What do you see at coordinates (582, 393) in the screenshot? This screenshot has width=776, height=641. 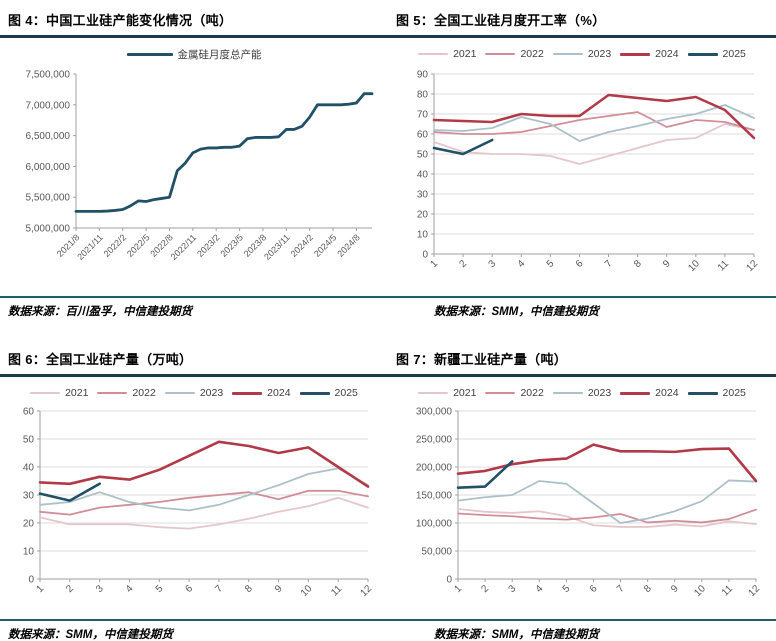 I see `figure-7-legend: 2021 2022 2023 2024 2025` at bounding box center [582, 393].